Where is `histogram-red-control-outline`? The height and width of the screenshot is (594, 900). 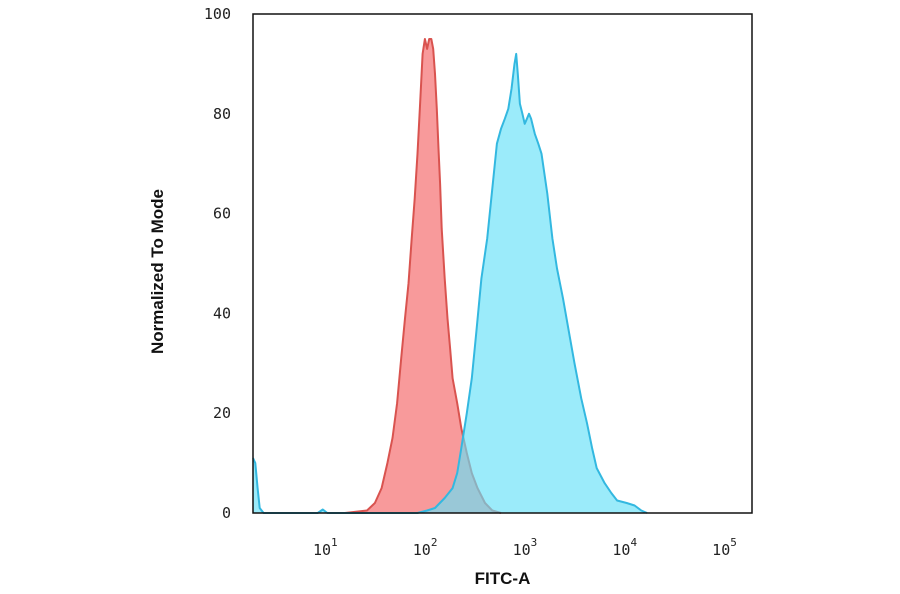 histogram-red-control-outline is located at coordinates (423, 276).